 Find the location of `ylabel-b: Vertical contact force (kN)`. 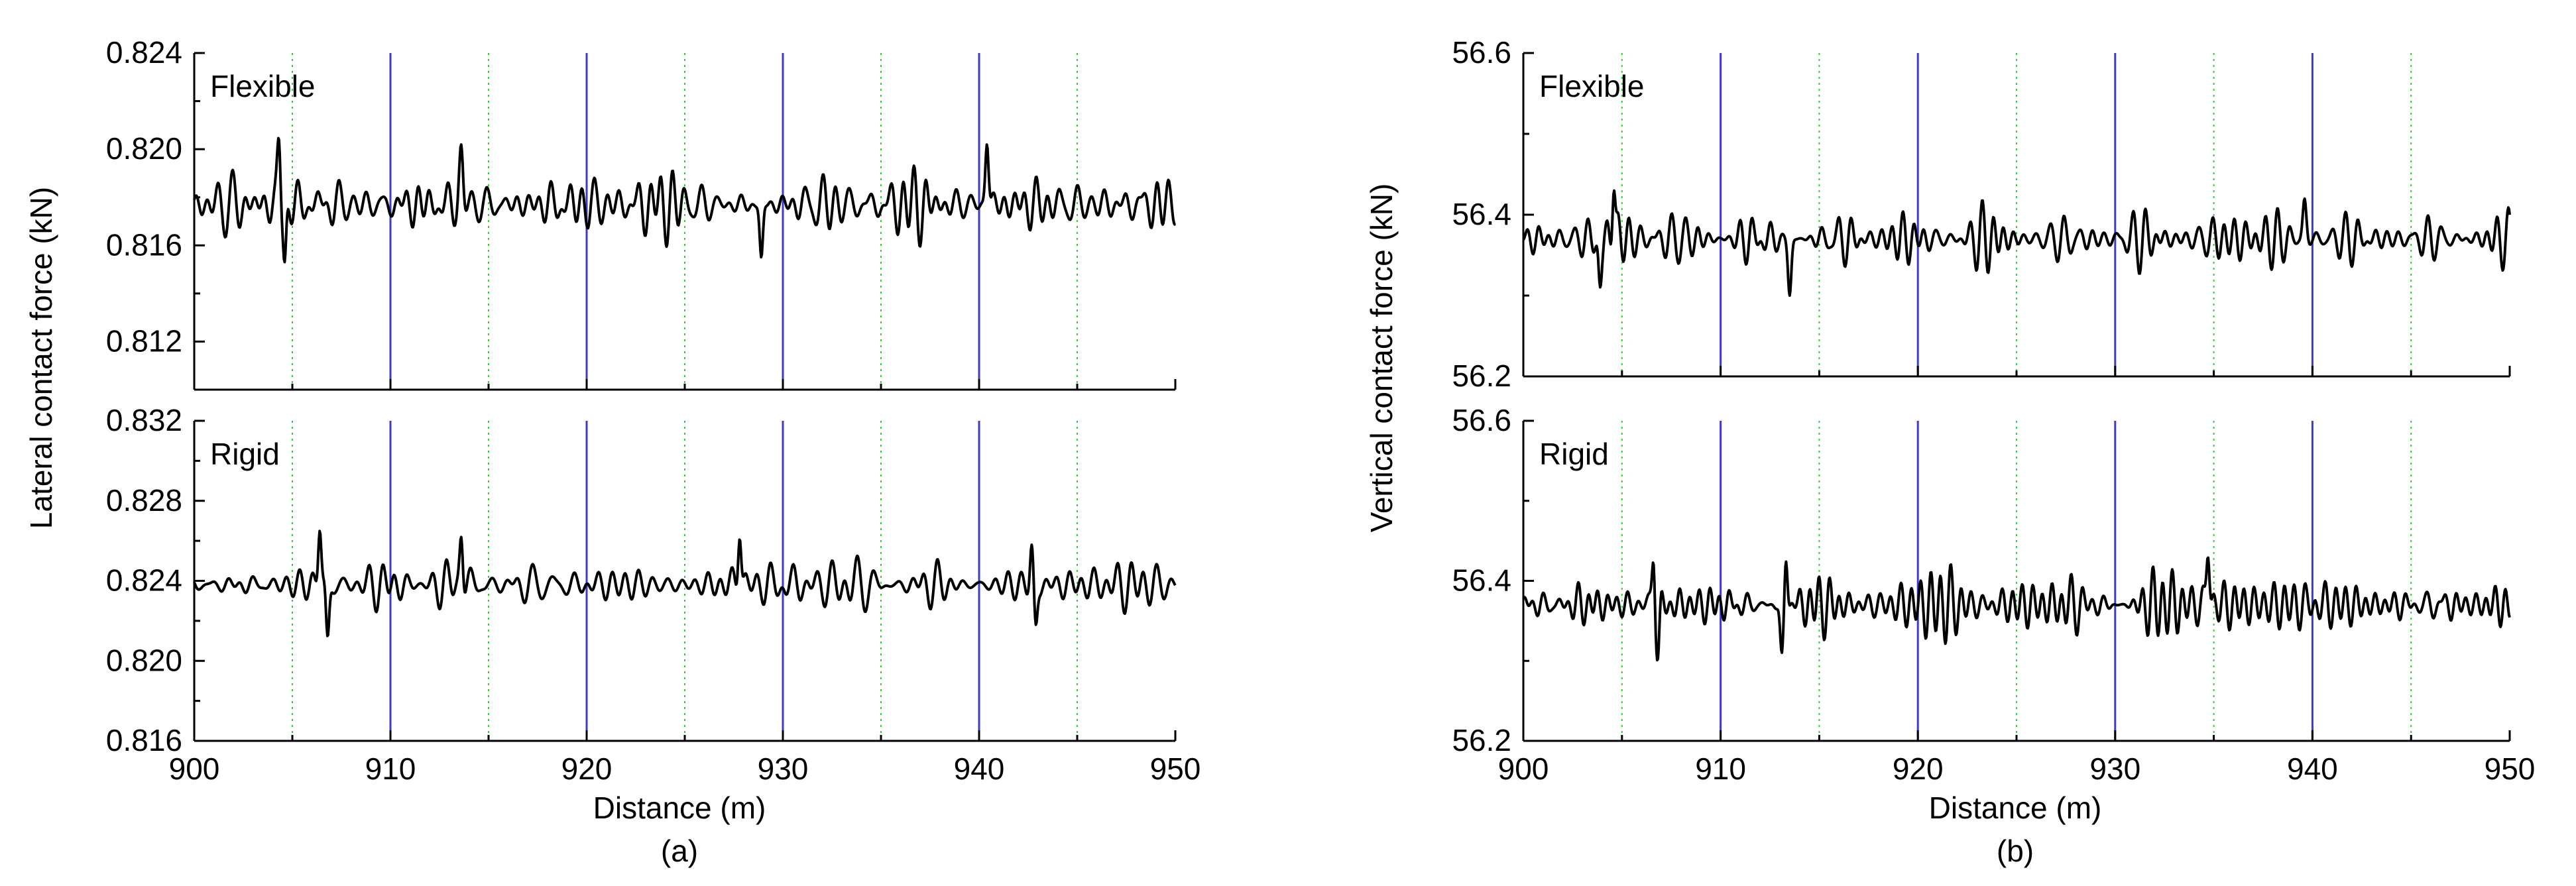

ylabel-b: Vertical contact force (kN) is located at coordinates (1382, 359).